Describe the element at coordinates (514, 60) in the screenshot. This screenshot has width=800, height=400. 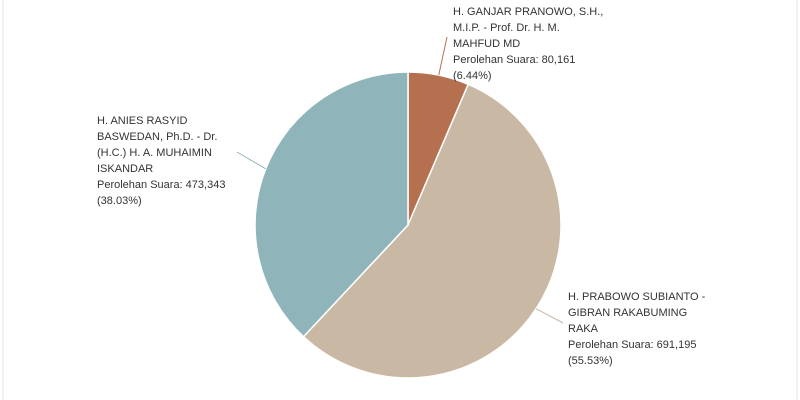
I see `value-label: Perolehan Suara: 80,161` at that location.